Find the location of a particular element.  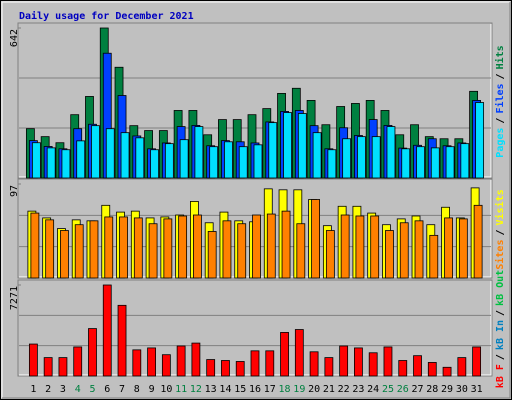

legend-entry: Sites is located at coordinates (500, 255).